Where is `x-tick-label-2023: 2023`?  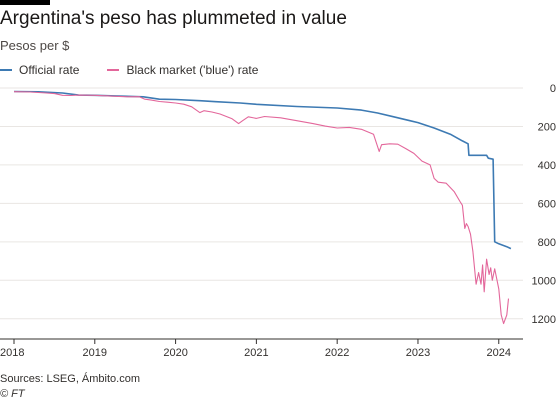 x-tick-label-2023: 2023 is located at coordinates (418, 353).